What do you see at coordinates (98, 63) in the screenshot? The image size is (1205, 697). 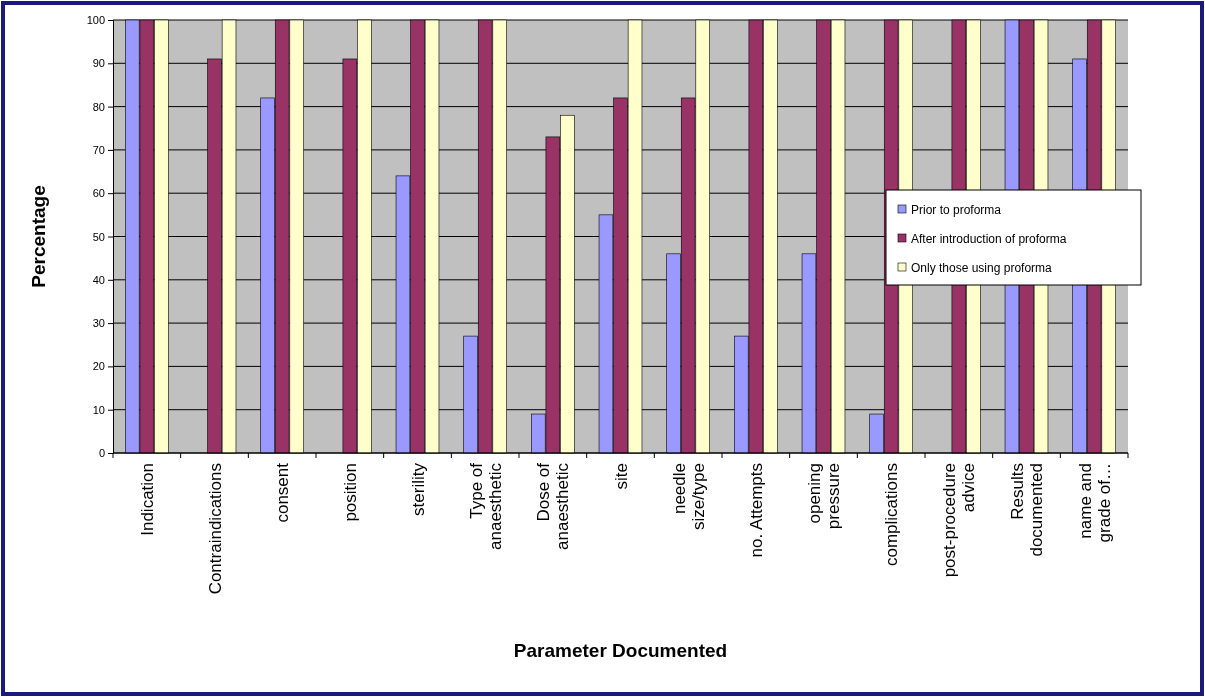 I see `y-tick-label: 90` at bounding box center [98, 63].